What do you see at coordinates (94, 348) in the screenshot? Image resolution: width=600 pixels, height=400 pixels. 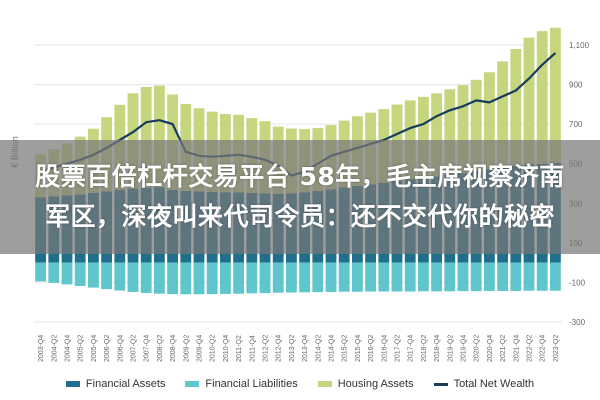 I see `x-tick-label: 2005-Q4` at bounding box center [94, 348].